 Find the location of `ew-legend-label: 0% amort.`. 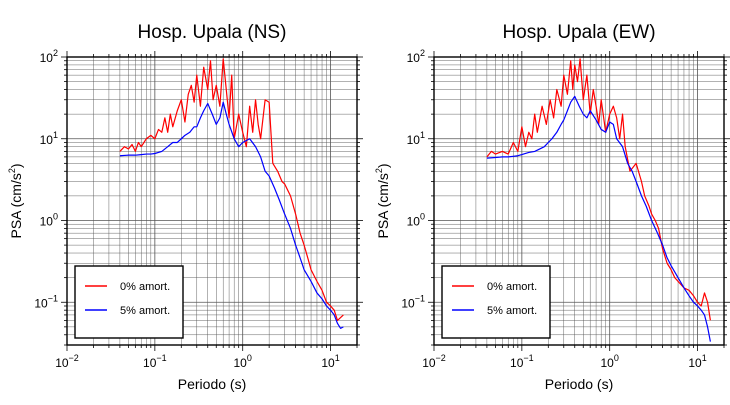

ew-legend-label: 0% amort. is located at coordinates (512, 287).